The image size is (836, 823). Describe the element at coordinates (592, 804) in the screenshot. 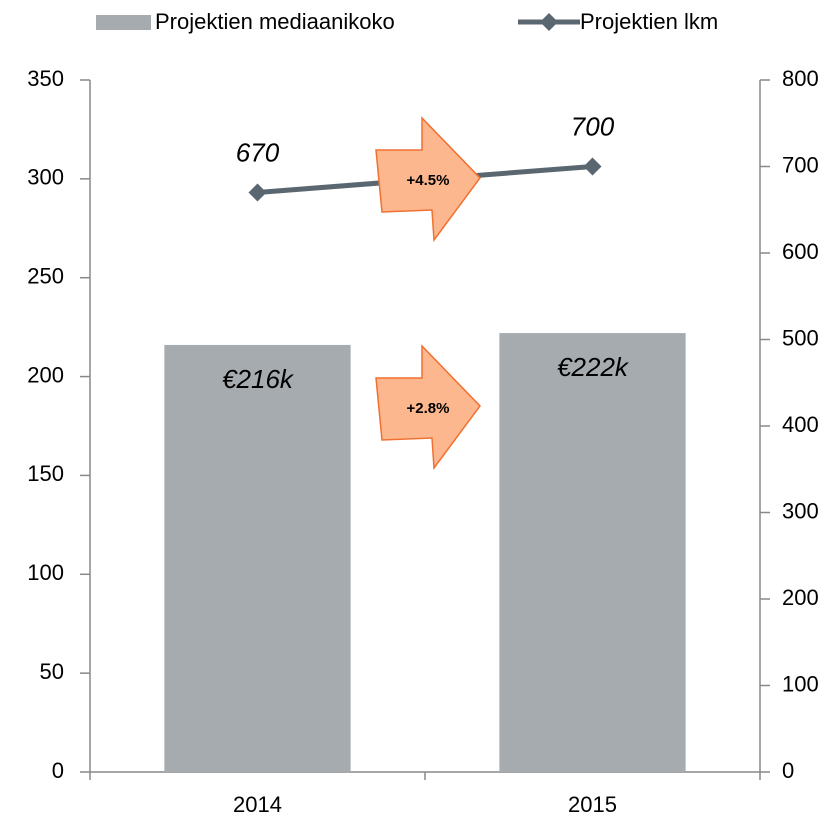

I see `x-tick-label: 2015` at that location.